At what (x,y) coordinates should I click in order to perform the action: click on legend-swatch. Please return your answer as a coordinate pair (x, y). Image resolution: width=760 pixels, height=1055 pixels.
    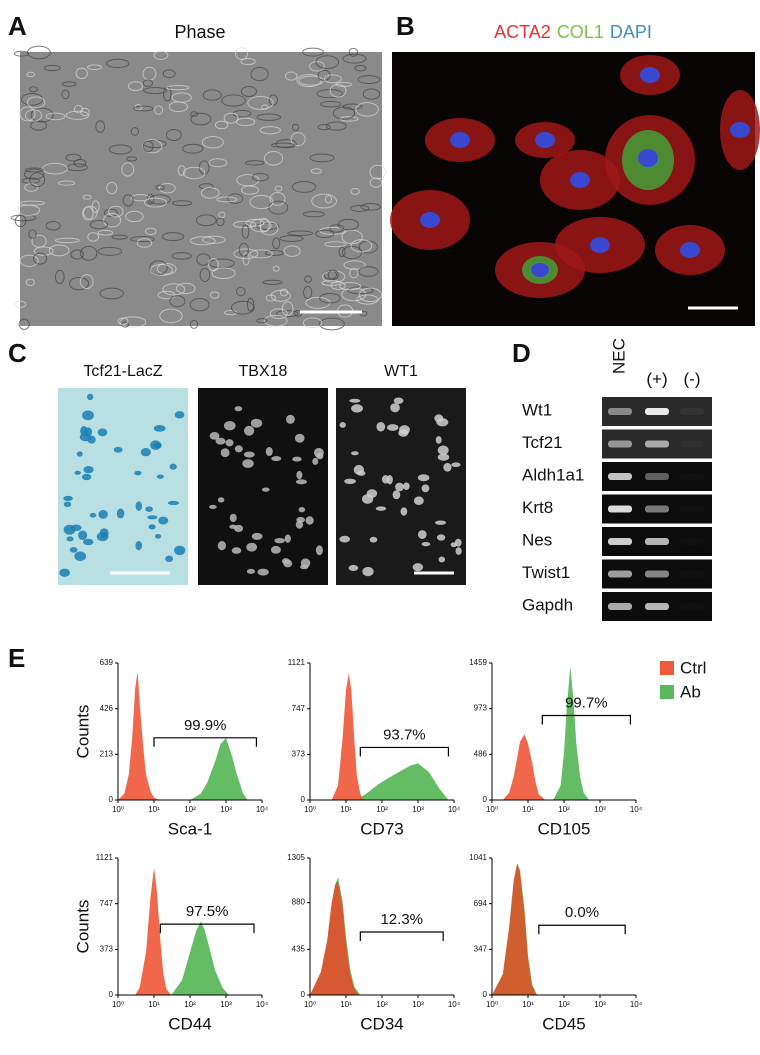
    Looking at the image, I should click on (667, 692).